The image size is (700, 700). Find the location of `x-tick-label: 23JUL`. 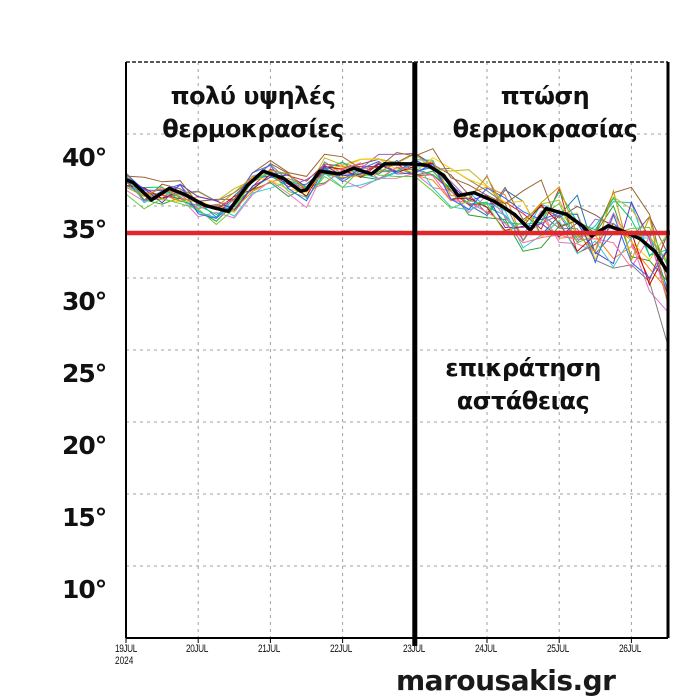

x-tick-label: 23JUL is located at coordinates (414, 649).